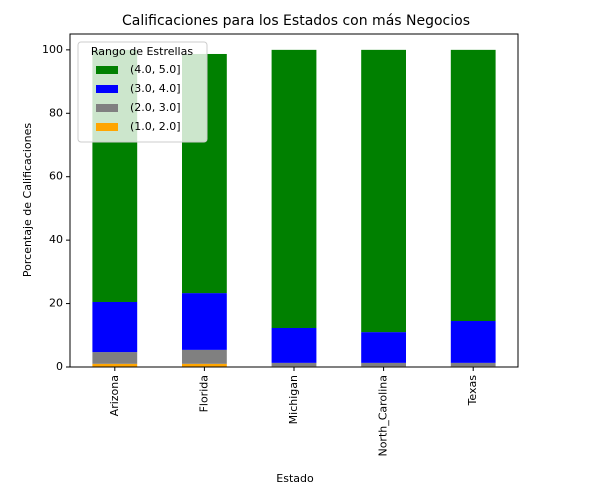 This screenshot has width=596, height=491. What do you see at coordinates (59, 366) in the screenshot?
I see `y-tick-label: 0` at bounding box center [59, 366].